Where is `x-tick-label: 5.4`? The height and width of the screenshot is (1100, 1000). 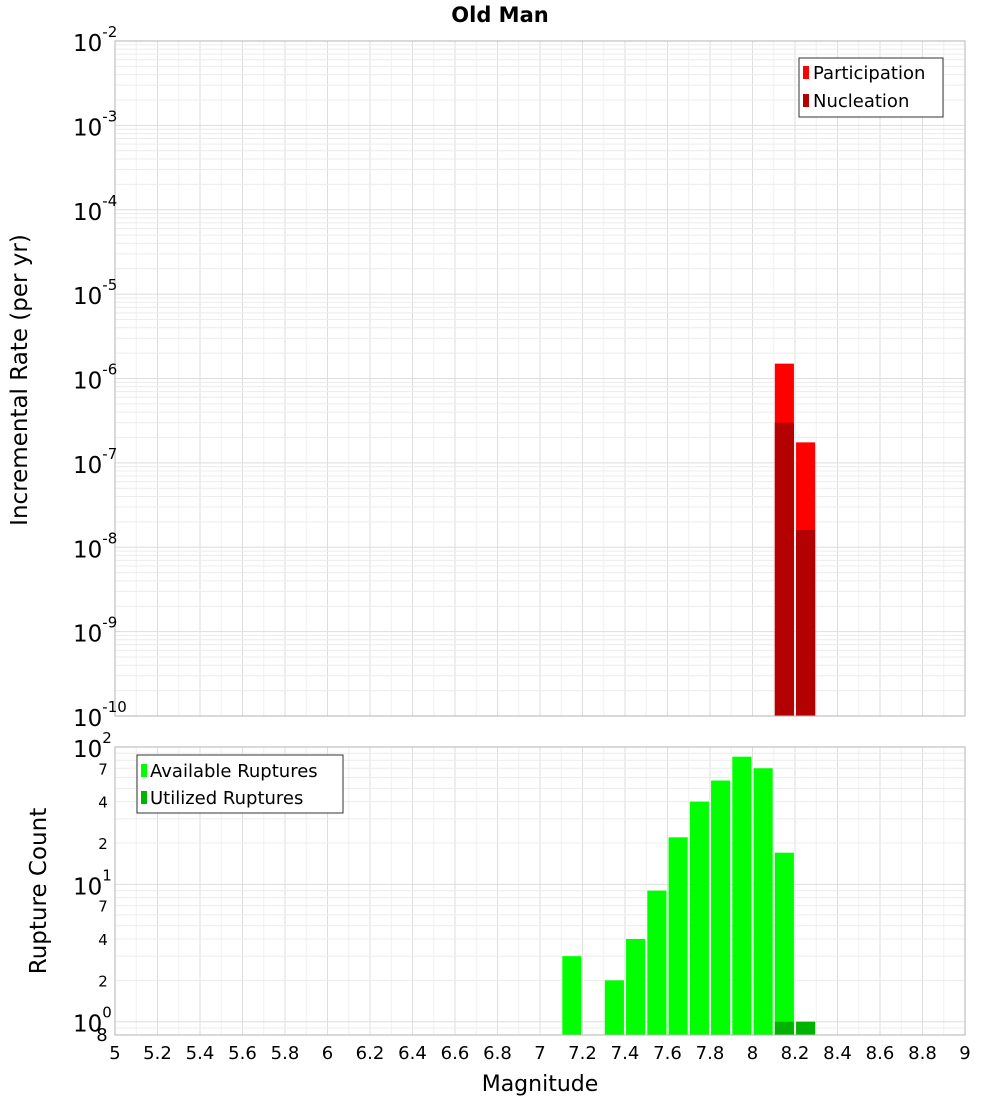 x-tick-label: 5.4 is located at coordinates (200, 1053).